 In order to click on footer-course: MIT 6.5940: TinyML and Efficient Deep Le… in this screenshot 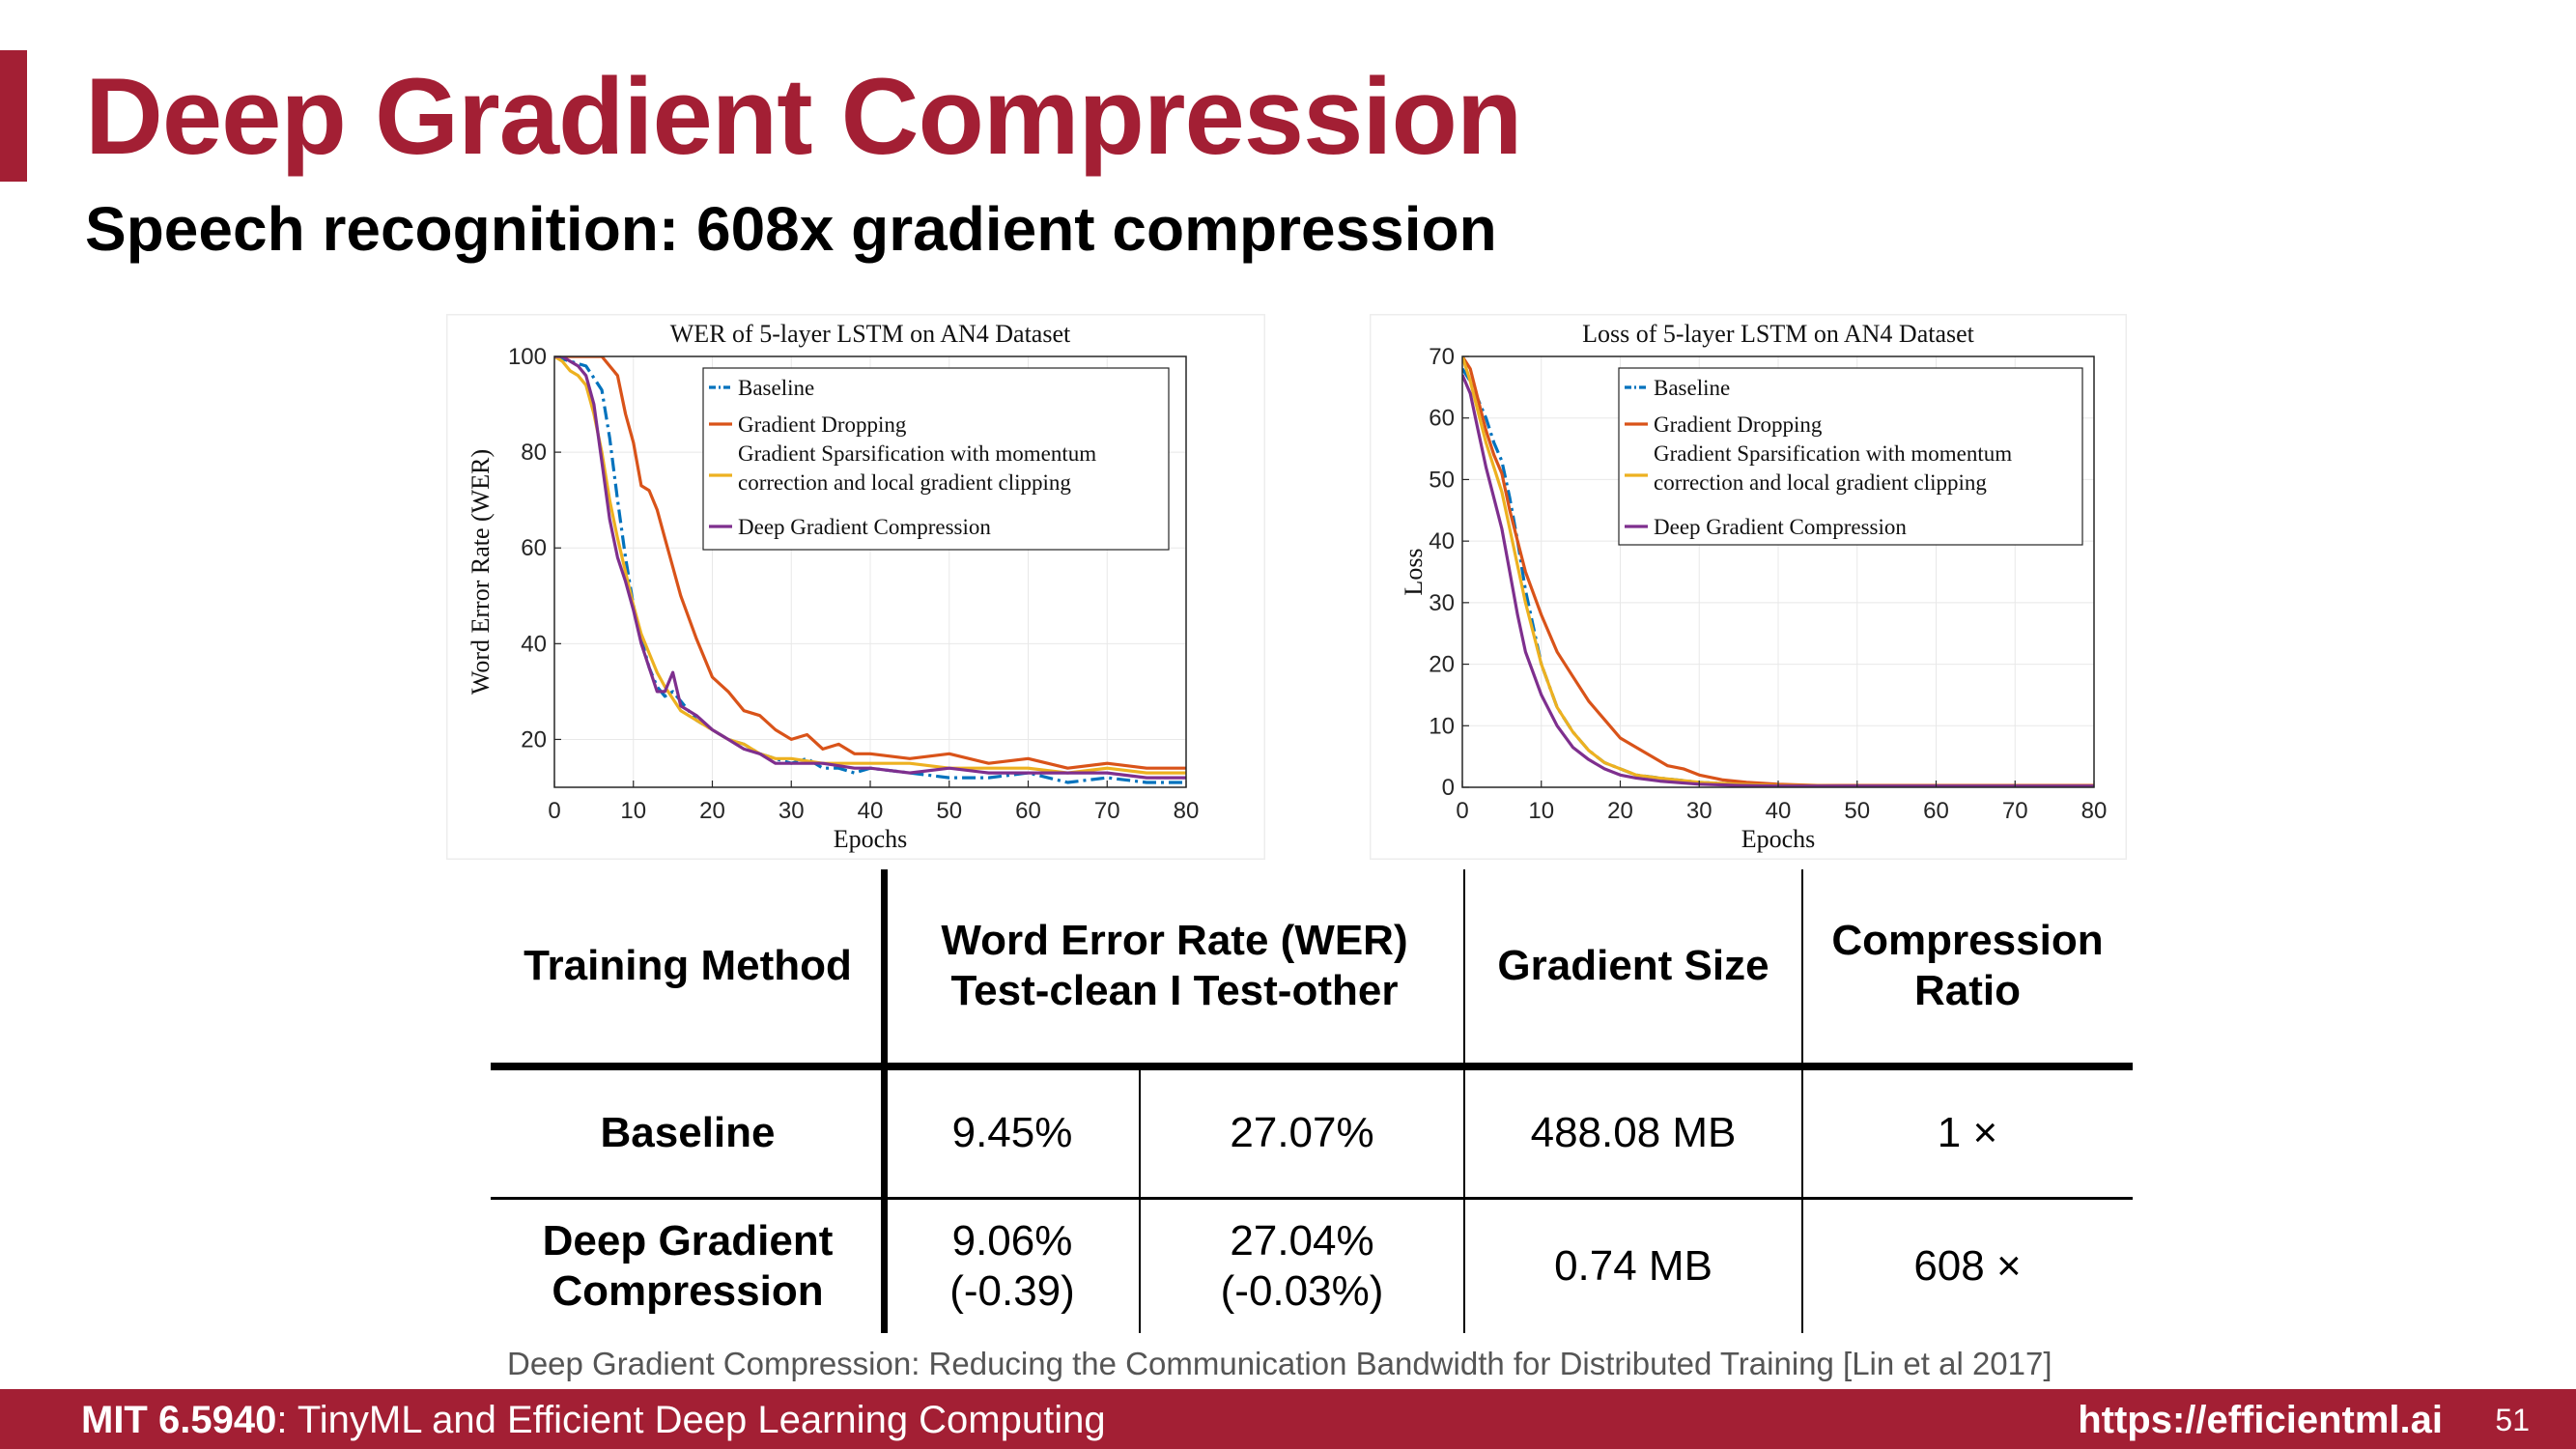, I will do `click(593, 1420)`.